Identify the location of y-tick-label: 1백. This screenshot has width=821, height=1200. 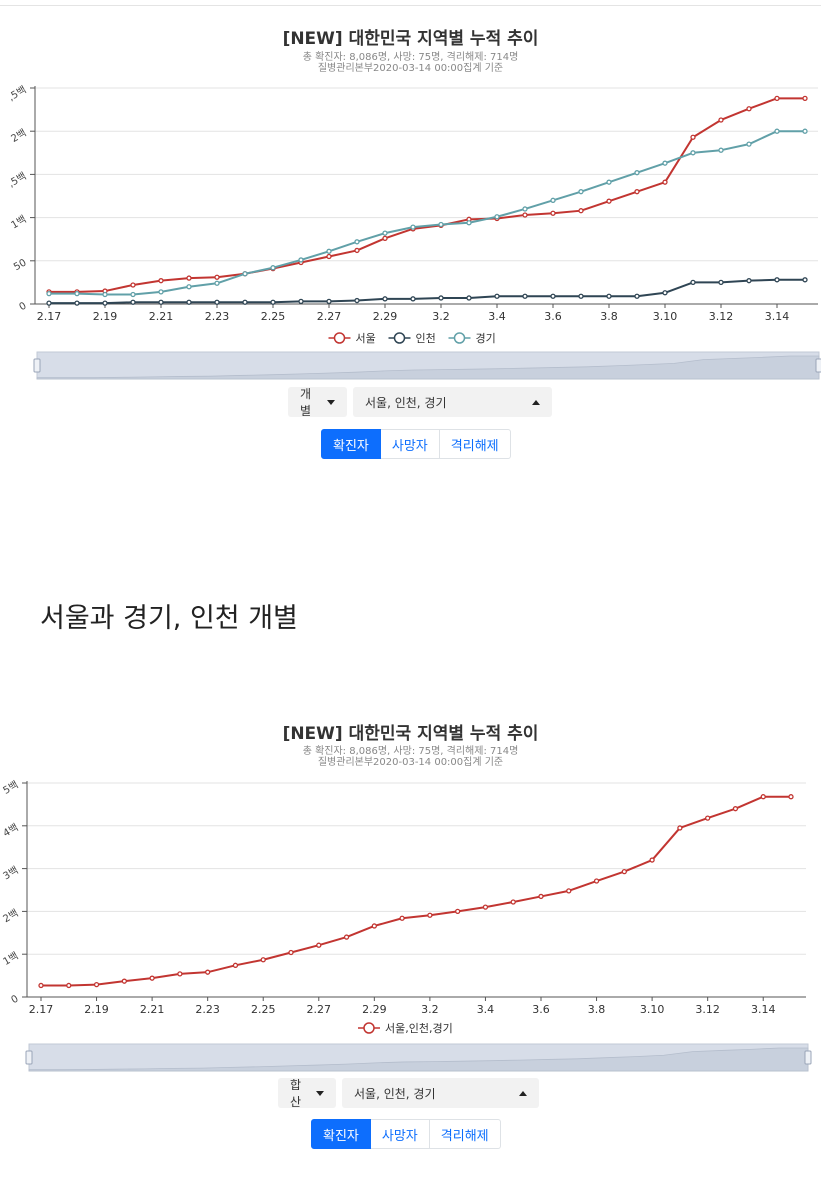
(10, 959).